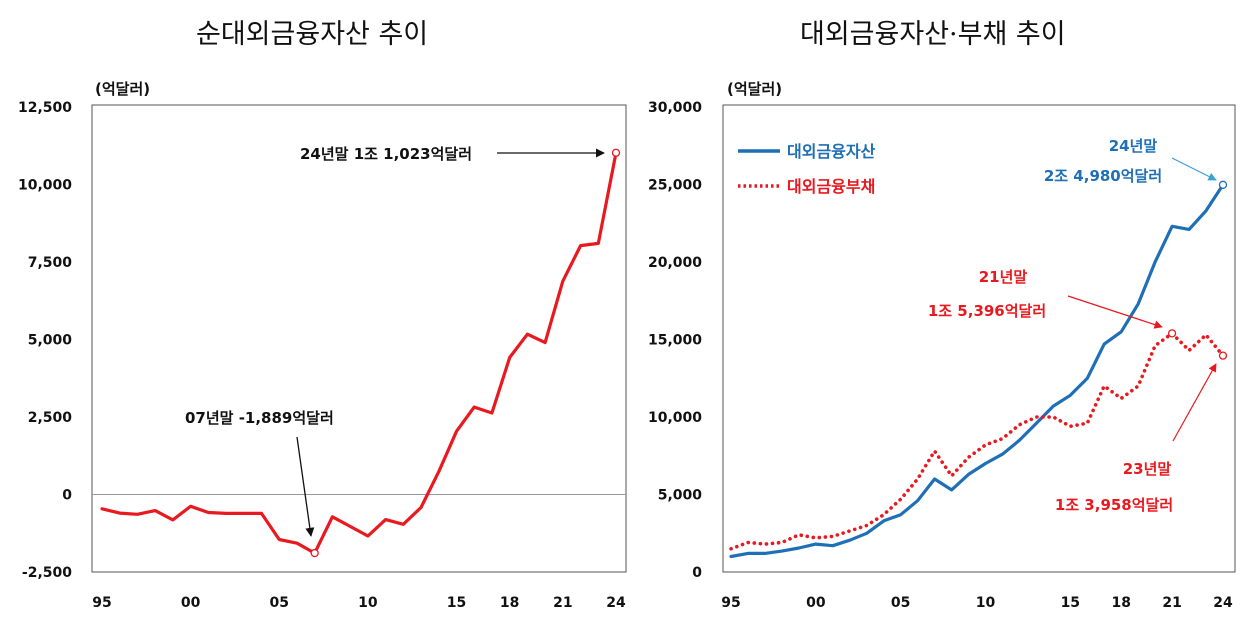  What do you see at coordinates (1115, 312) in the screenshot?
I see `right-annotation-2021-arrow` at bounding box center [1115, 312].